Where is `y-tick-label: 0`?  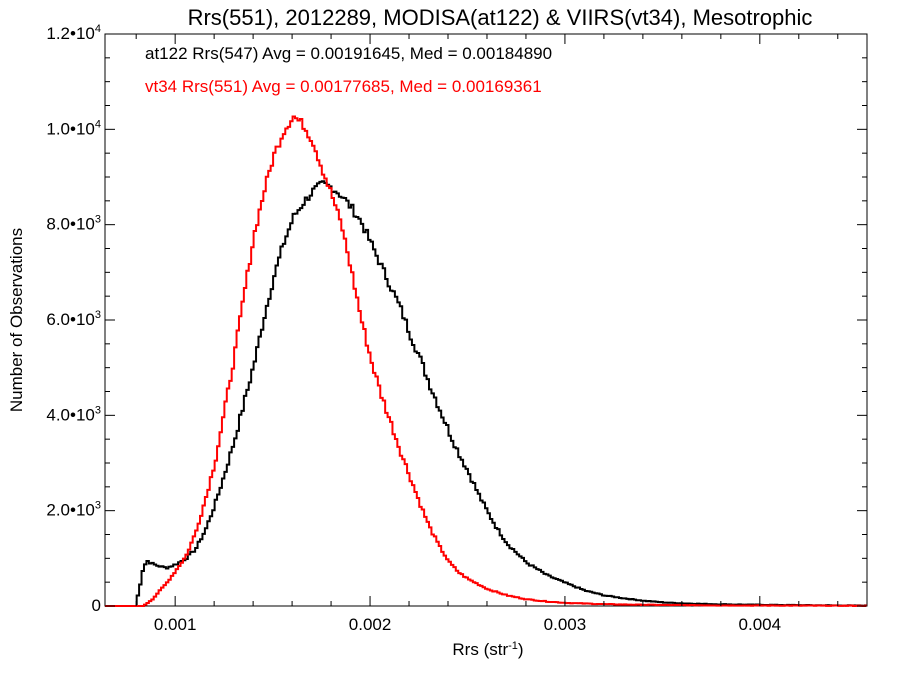 y-tick-label: 0 is located at coordinates (96, 605).